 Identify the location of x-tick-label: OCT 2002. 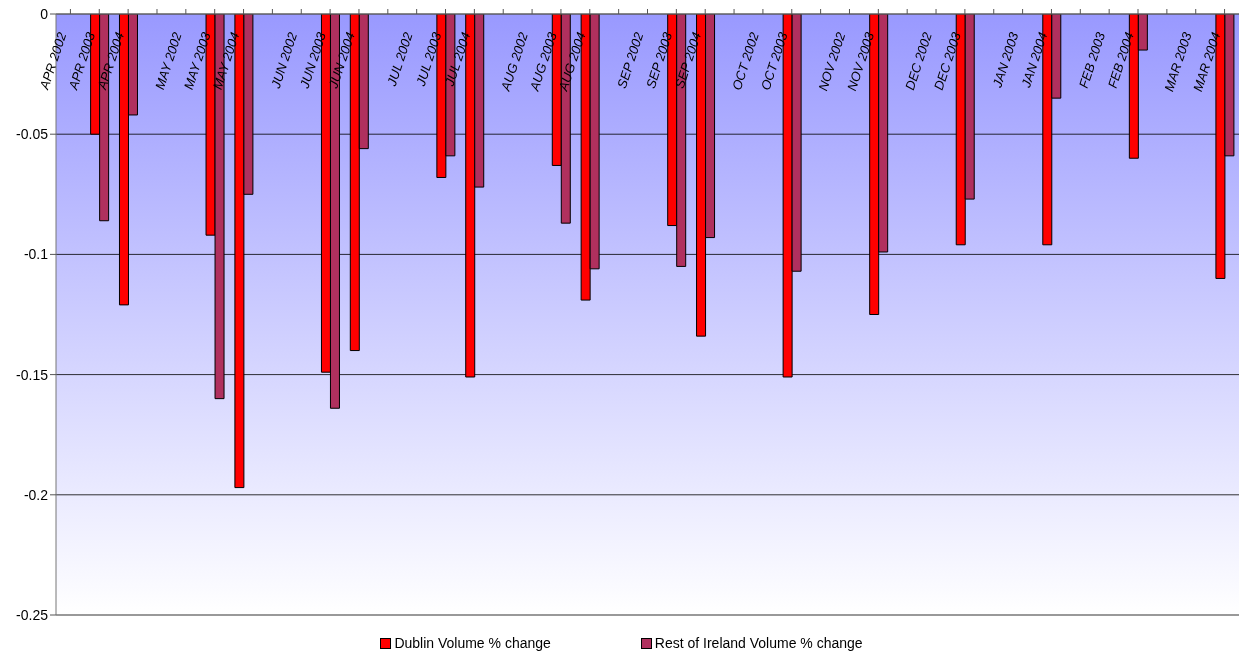
(745, 60).